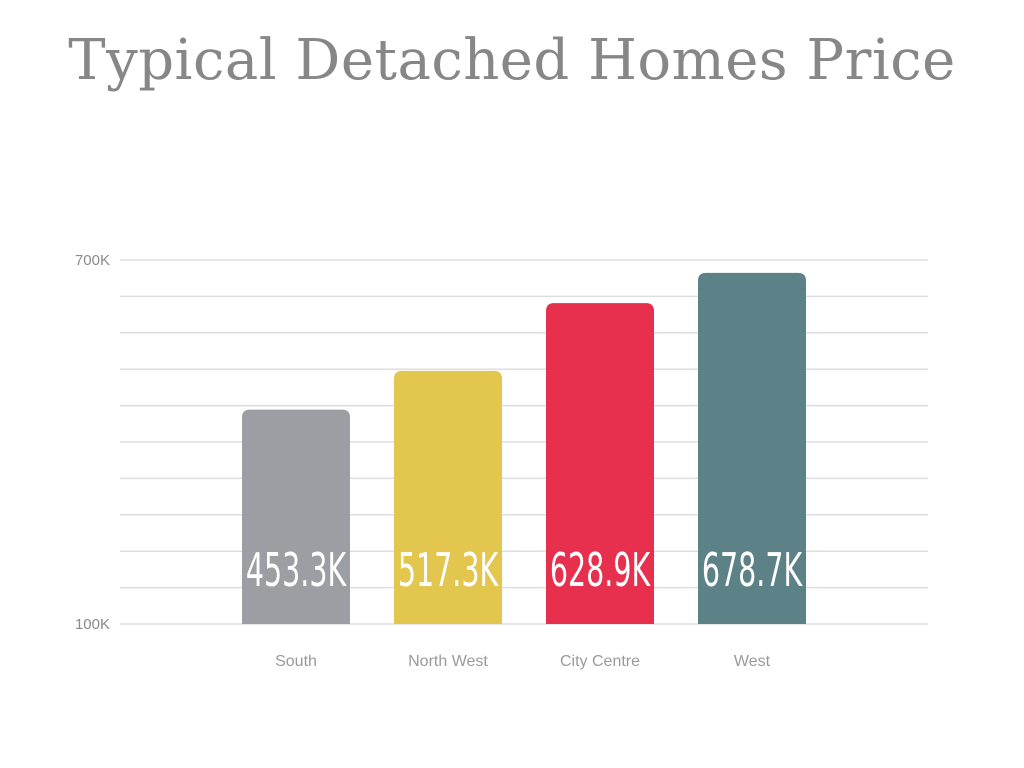 Image resolution: width=1024 pixels, height=768 pixels. What do you see at coordinates (752, 661) in the screenshot?
I see `category-label: West` at bounding box center [752, 661].